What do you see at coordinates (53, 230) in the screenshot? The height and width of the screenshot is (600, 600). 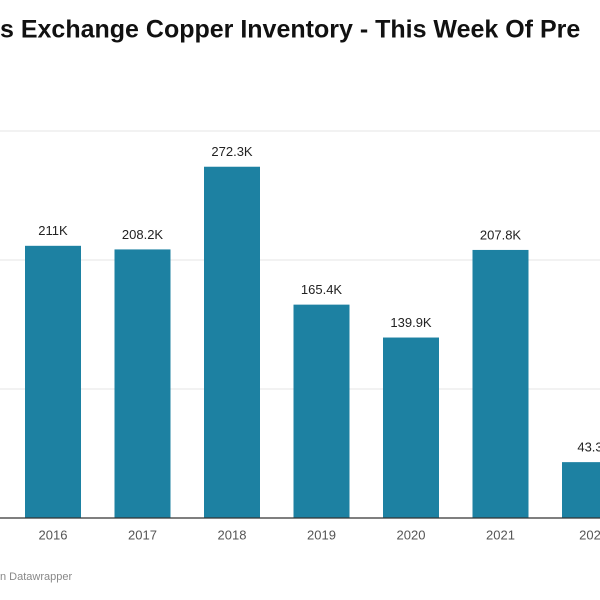 I see `value-label: 211K` at bounding box center [53, 230].